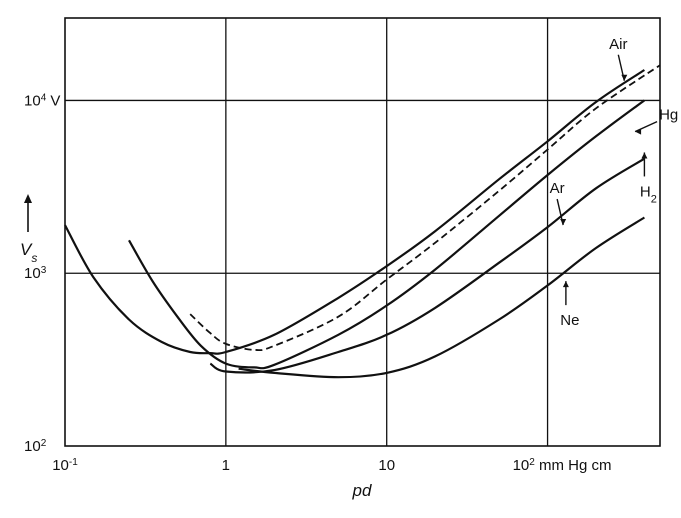 This screenshot has width=681, height=518. Describe the element at coordinates (618, 58) in the screenshot. I see `annotation-air: Air` at that location.